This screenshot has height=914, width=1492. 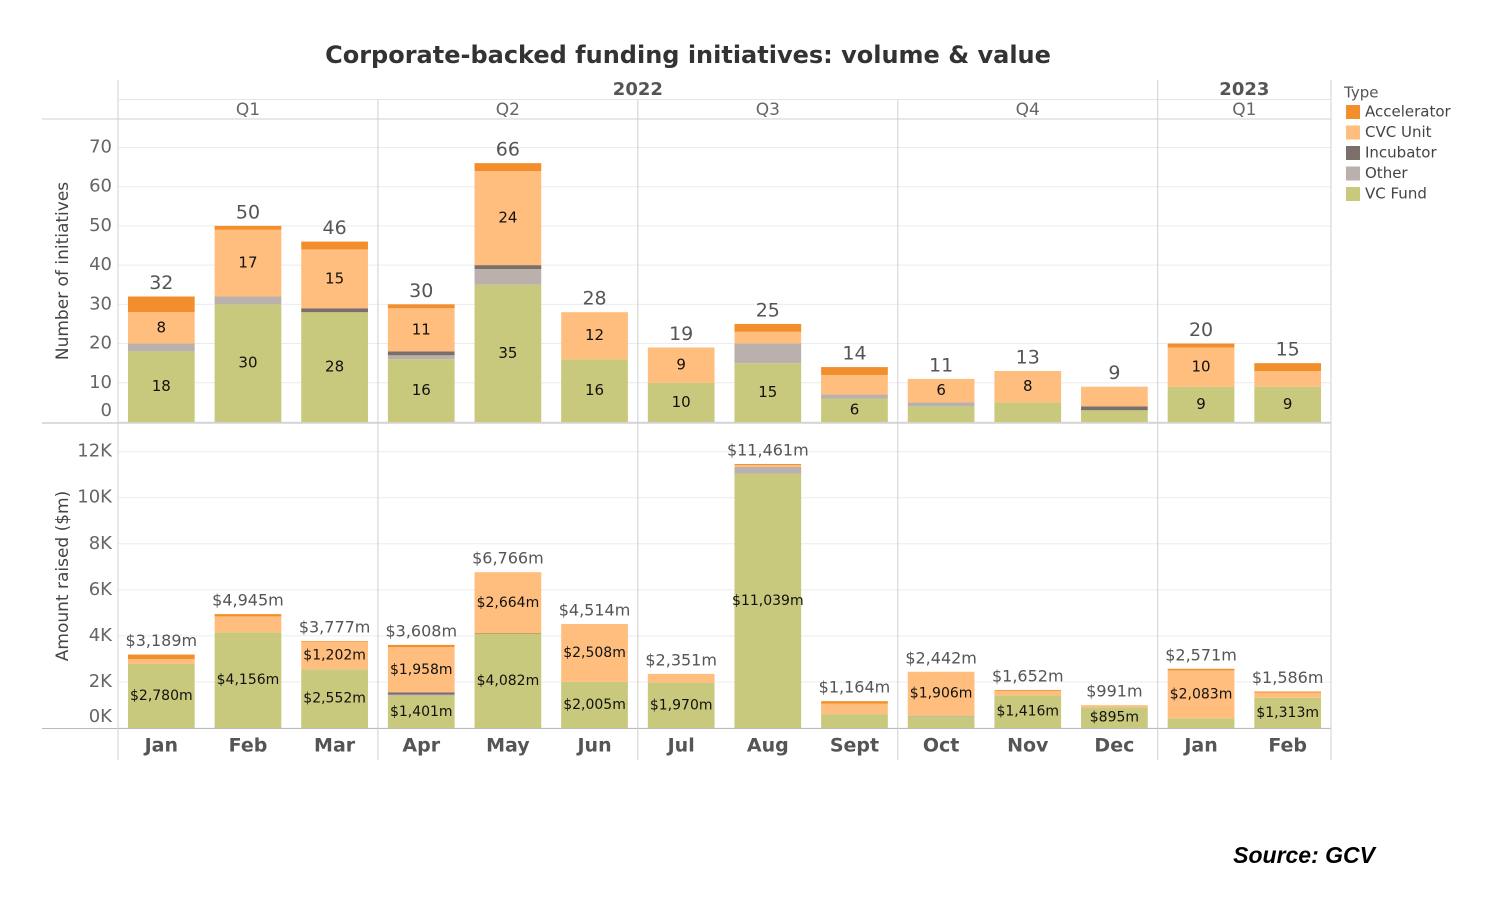 I want to click on quarter-label: Q2, so click(x=508, y=110).